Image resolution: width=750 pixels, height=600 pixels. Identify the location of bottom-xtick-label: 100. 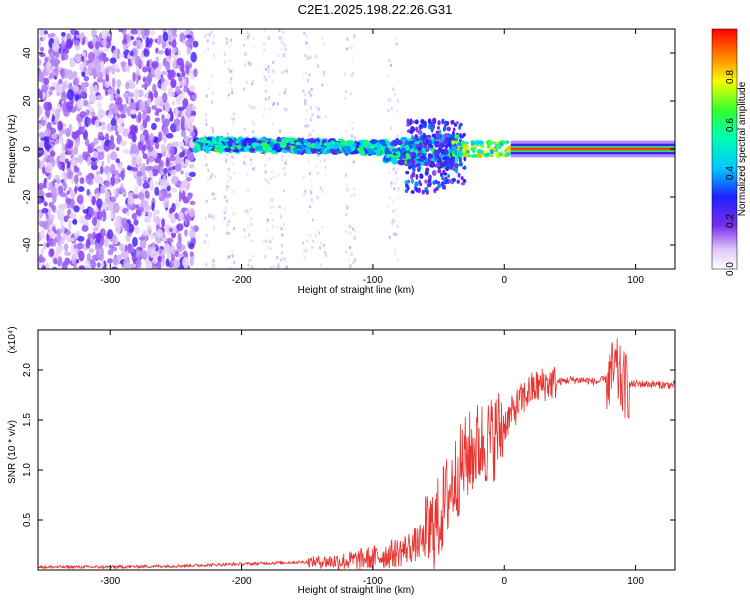
(635, 581).